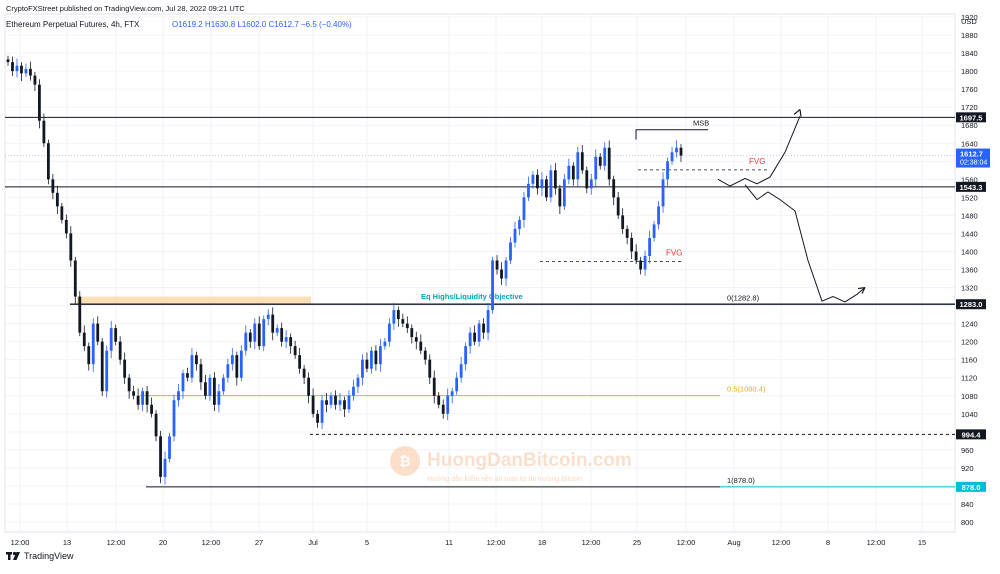 The height and width of the screenshot is (574, 1000). I want to click on fib-label-0: 0(1282.8), so click(743, 297).